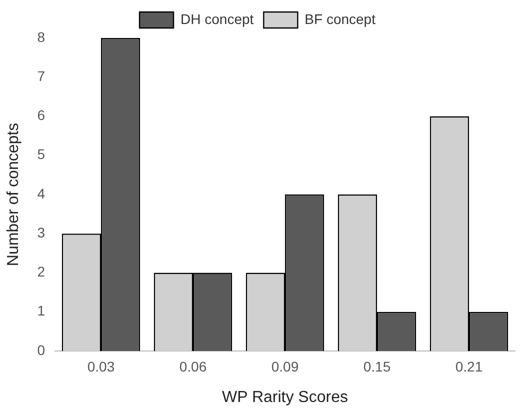 The width and height of the screenshot is (525, 411). What do you see at coordinates (469, 366) in the screenshot?
I see `x-tick-label: 0.21` at bounding box center [469, 366].